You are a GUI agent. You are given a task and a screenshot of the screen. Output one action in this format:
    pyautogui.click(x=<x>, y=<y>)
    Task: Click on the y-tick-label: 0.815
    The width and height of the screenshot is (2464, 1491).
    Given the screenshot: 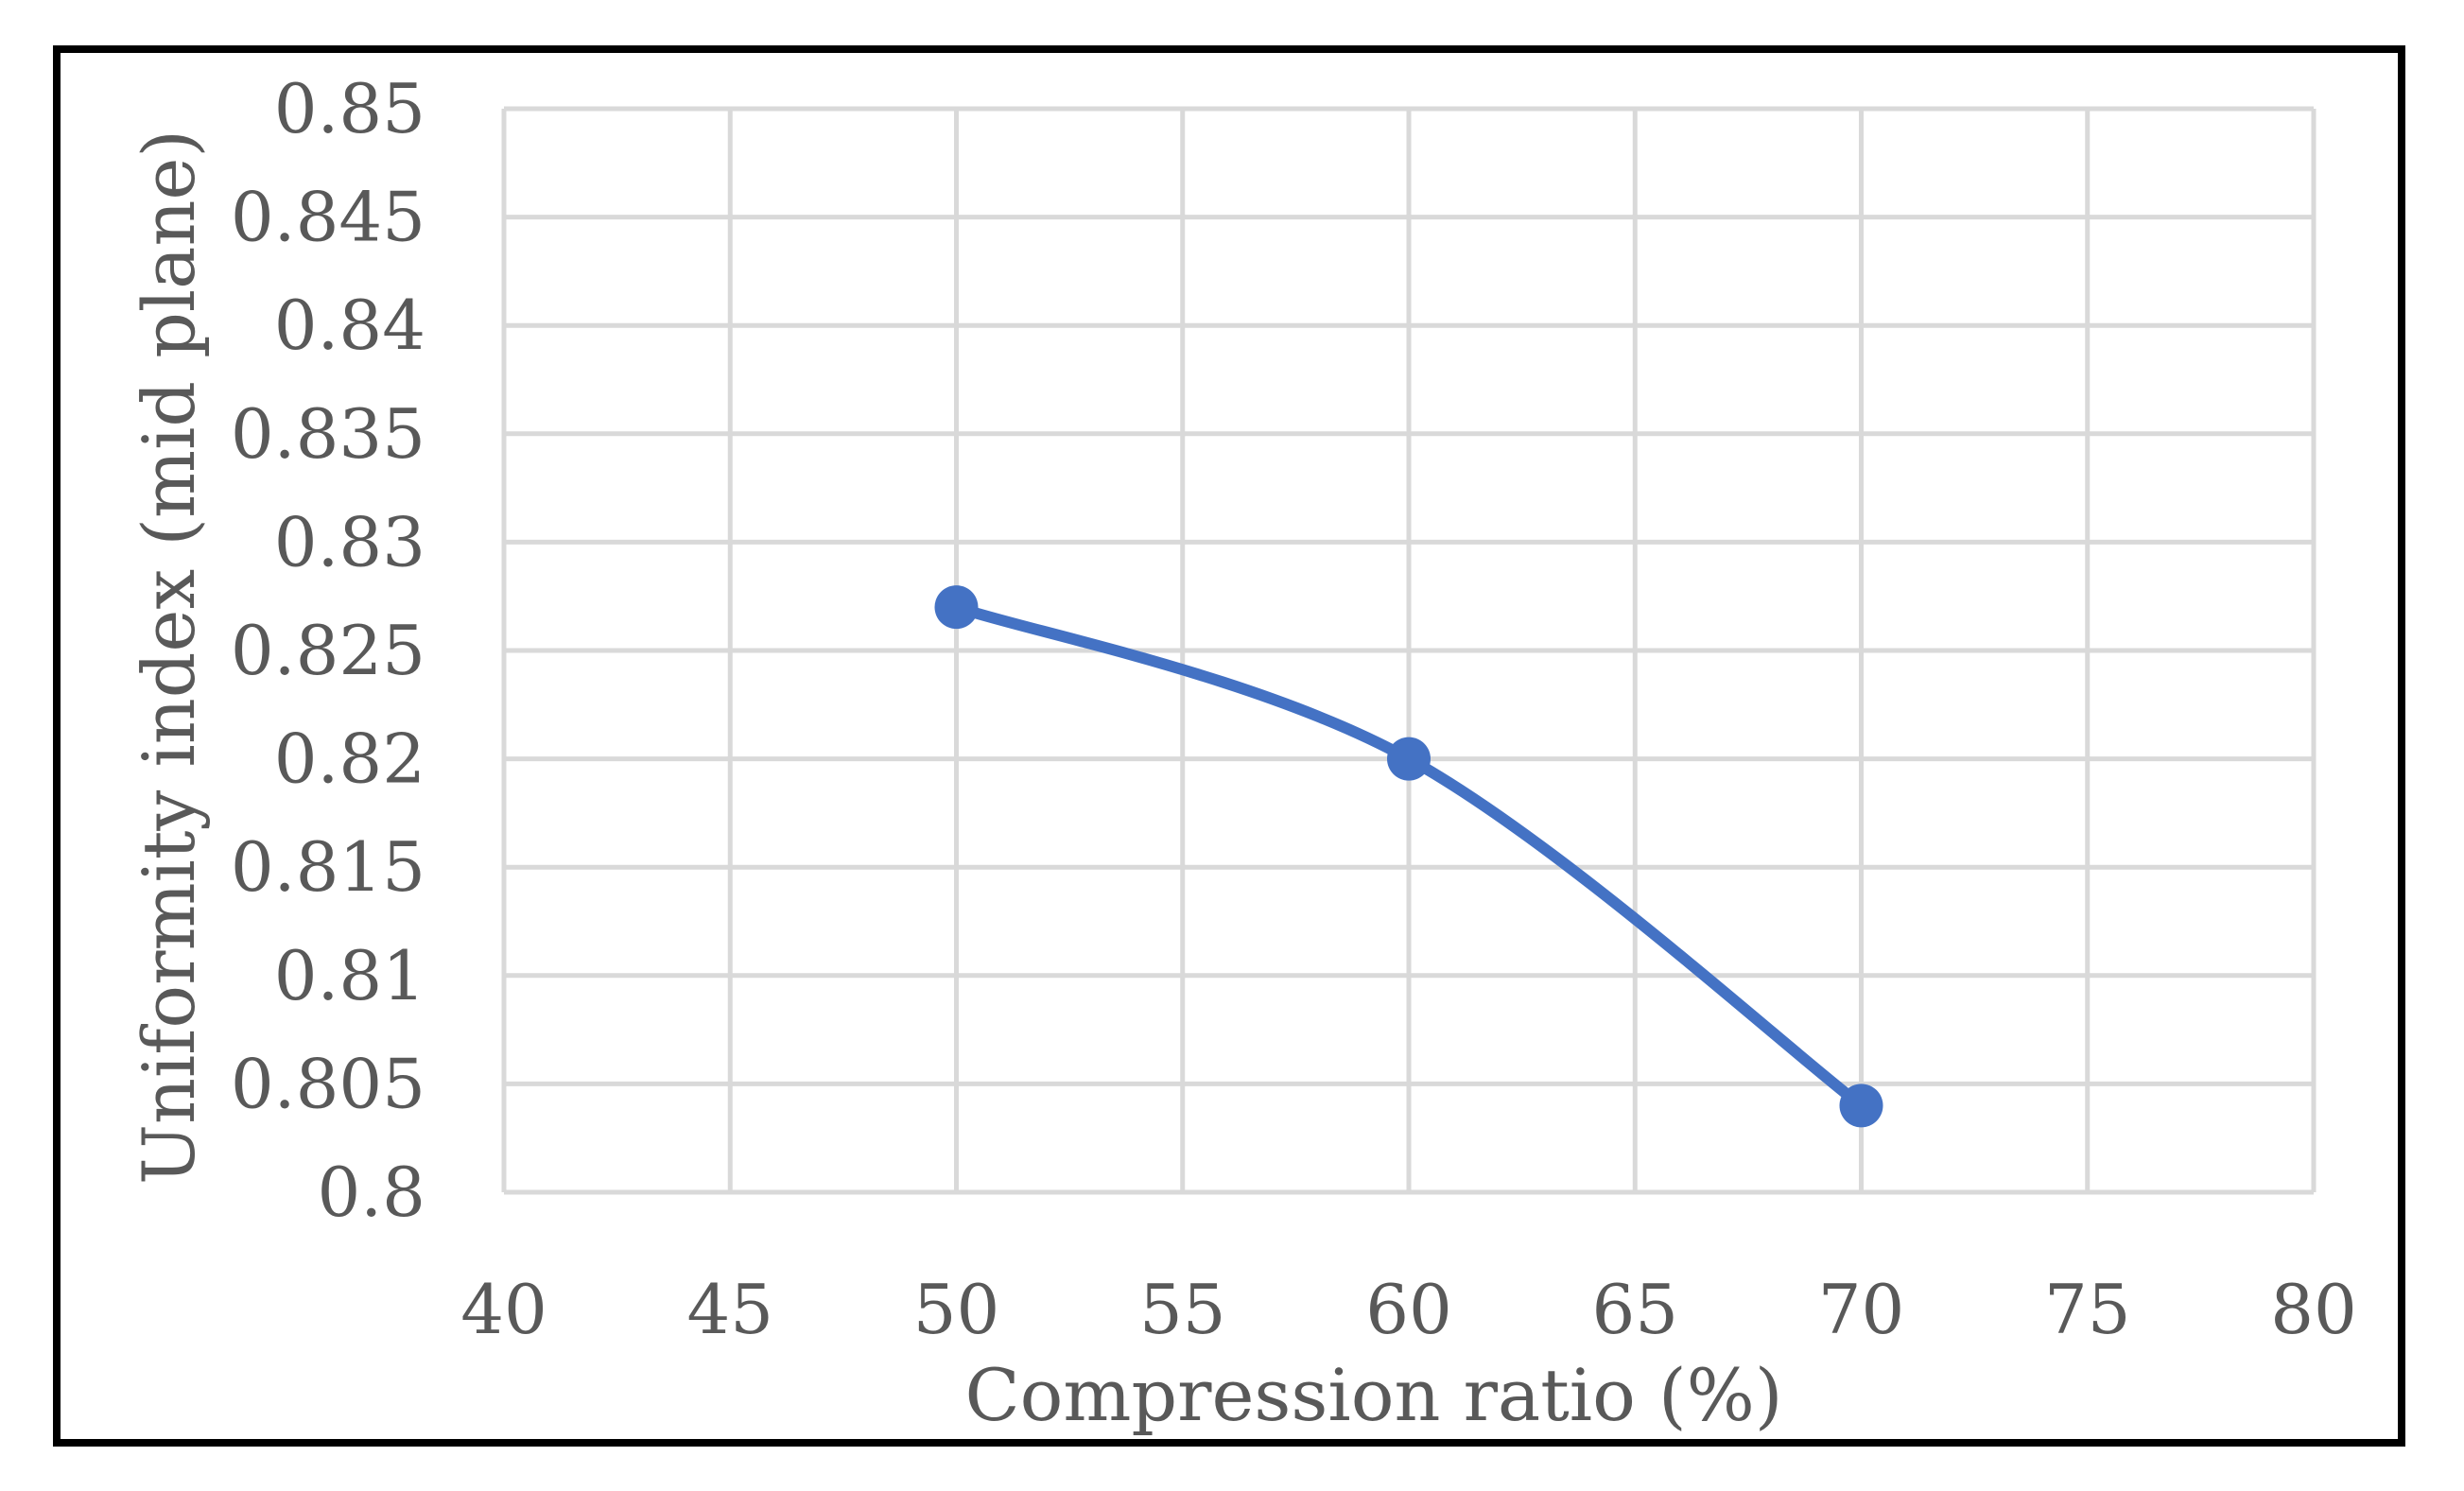 What is the action you would take?
    pyautogui.click(x=328, y=867)
    